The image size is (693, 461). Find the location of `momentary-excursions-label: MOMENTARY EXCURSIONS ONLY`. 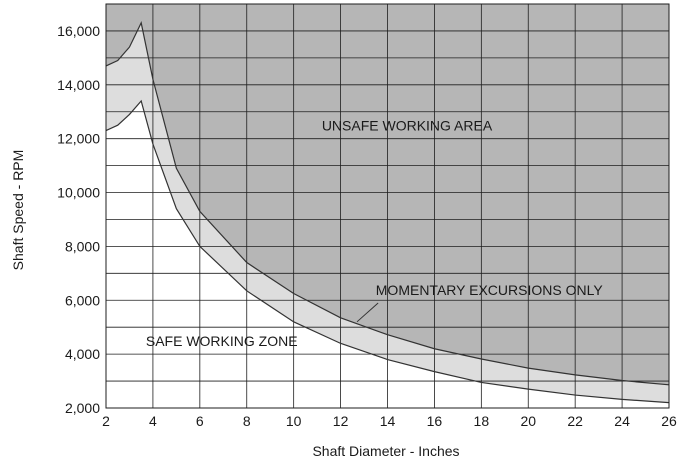

momentary-excursions-label: MOMENTARY EXCURSIONS ONLY is located at coordinates (490, 290).